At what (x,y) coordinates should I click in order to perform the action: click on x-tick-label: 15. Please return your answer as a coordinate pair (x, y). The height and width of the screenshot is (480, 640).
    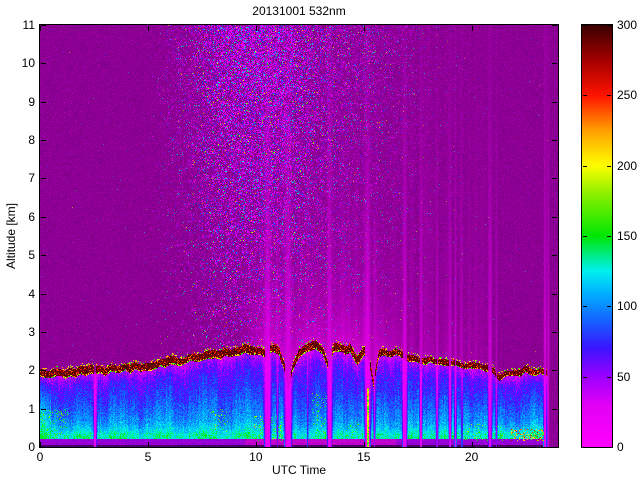
    Looking at the image, I should click on (364, 457).